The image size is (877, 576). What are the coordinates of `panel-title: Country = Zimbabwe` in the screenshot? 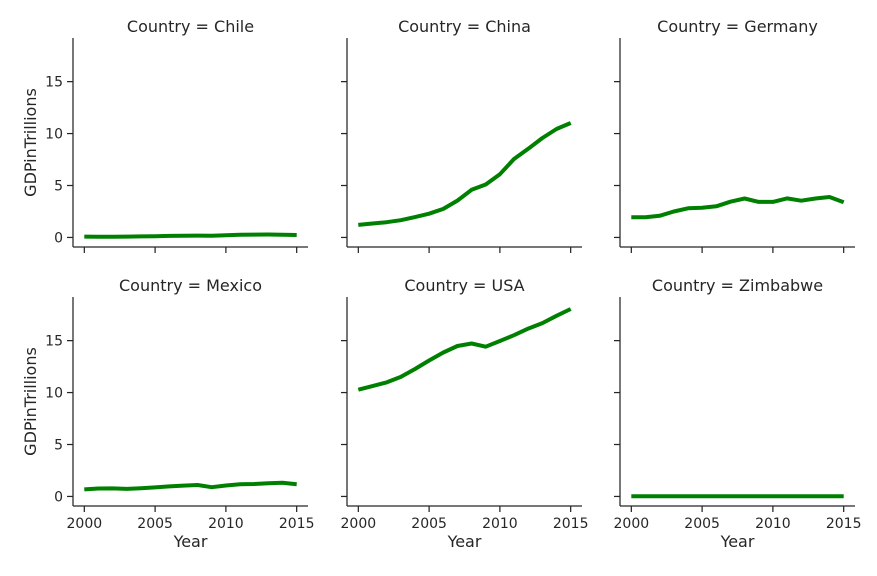 It's located at (737, 285).